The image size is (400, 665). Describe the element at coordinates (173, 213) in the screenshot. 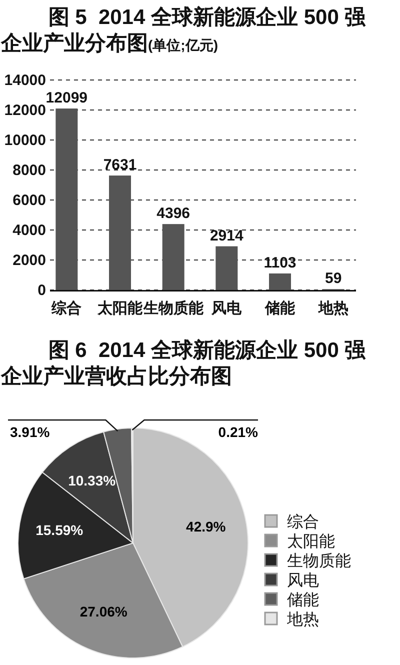

I see `data-label: 4396` at that location.